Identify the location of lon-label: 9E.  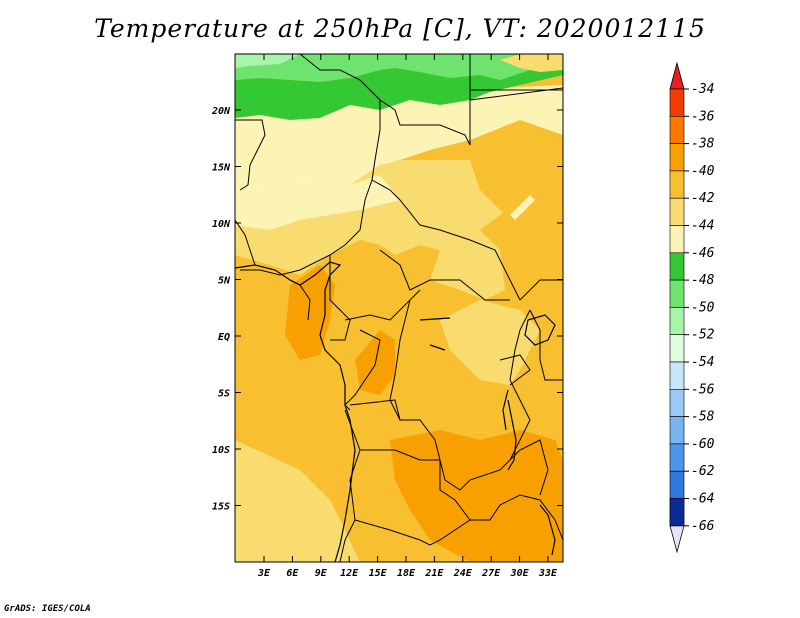
(321, 573).